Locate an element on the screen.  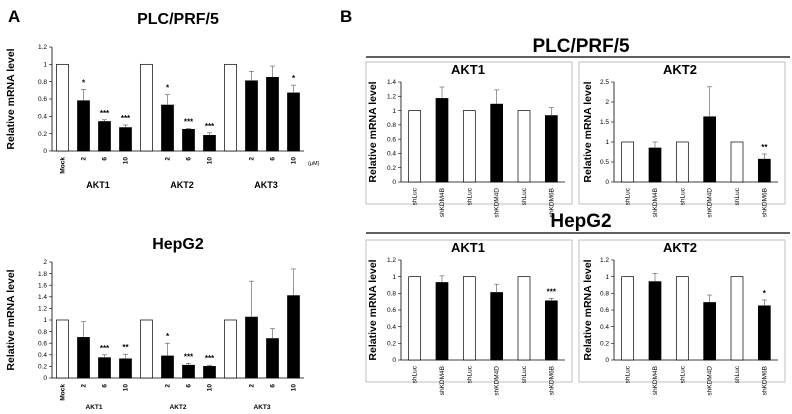
frame-b1 is located at coordinates (469, 133).